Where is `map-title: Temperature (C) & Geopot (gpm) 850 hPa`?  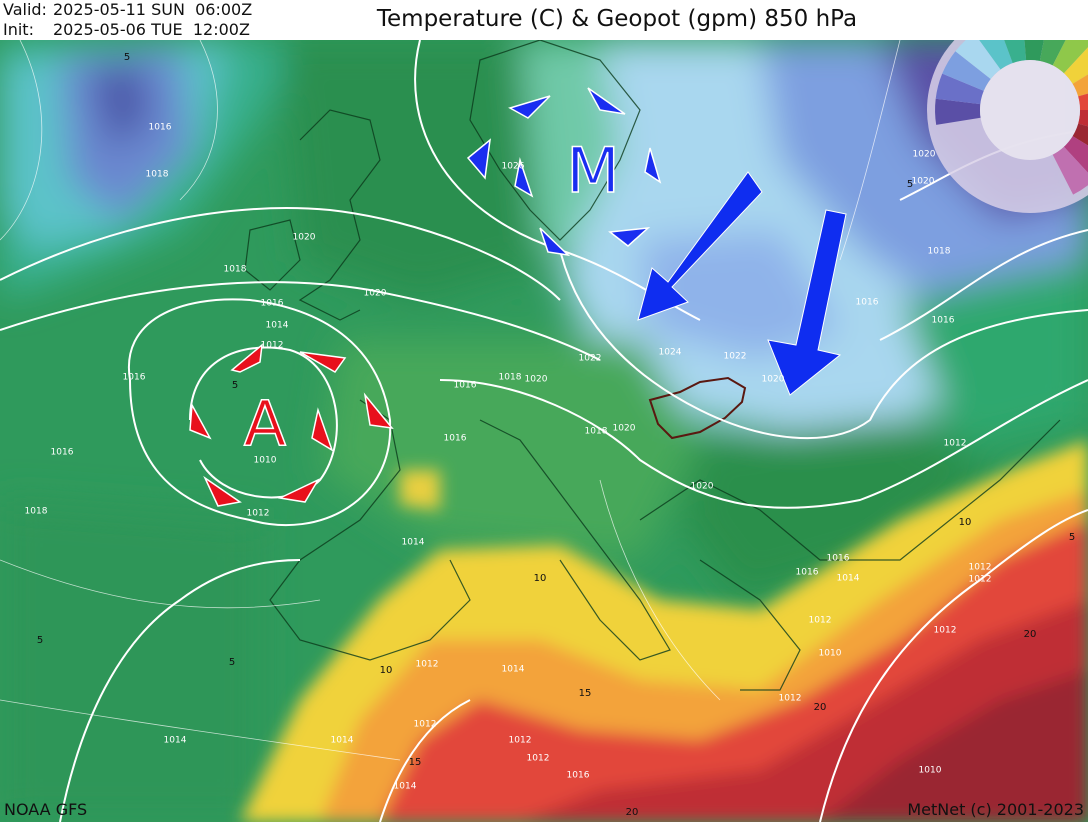 map-title: Temperature (C) & Geopot (gpm) 850 hPa is located at coordinates (616, 19).